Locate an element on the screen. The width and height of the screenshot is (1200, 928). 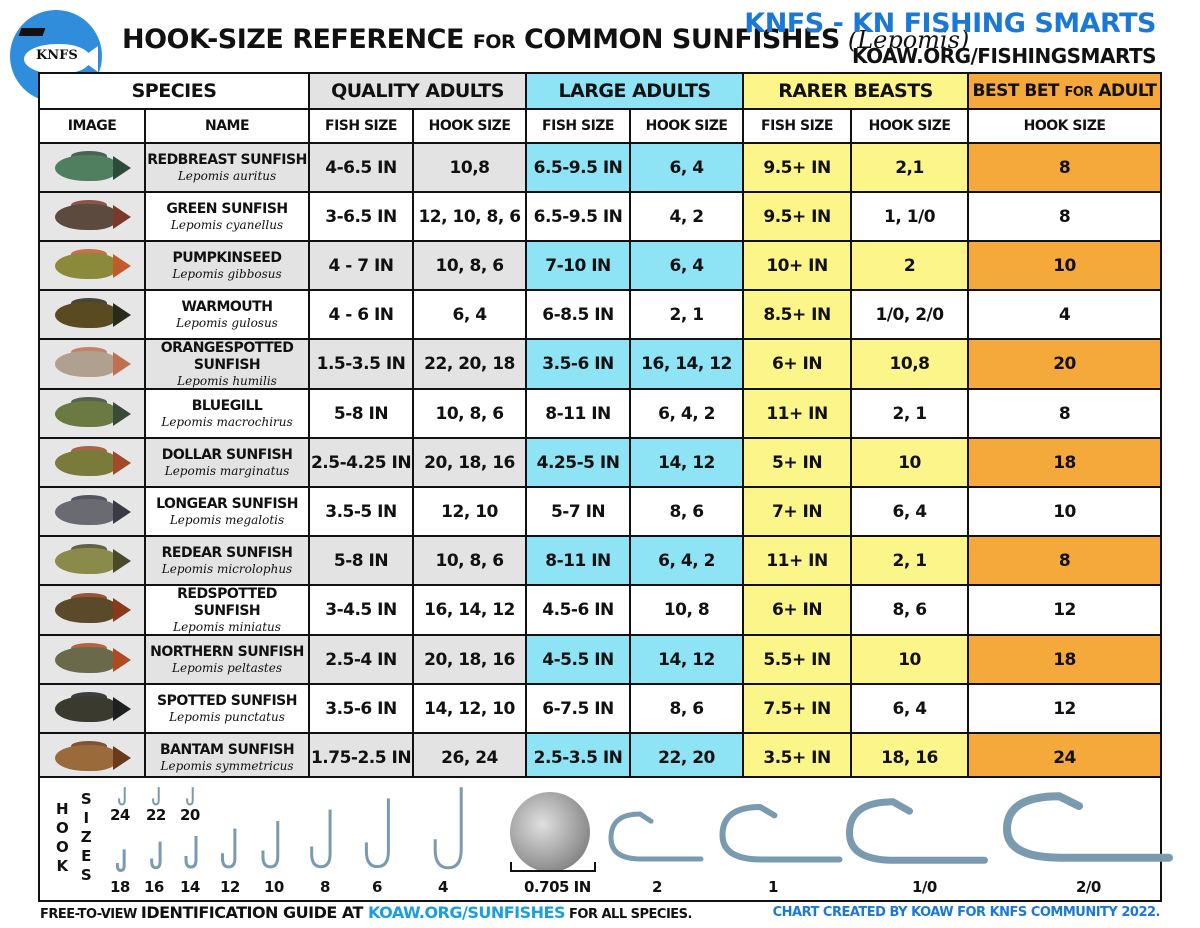
rare-fish-size: 6+ IN is located at coordinates (797, 610).